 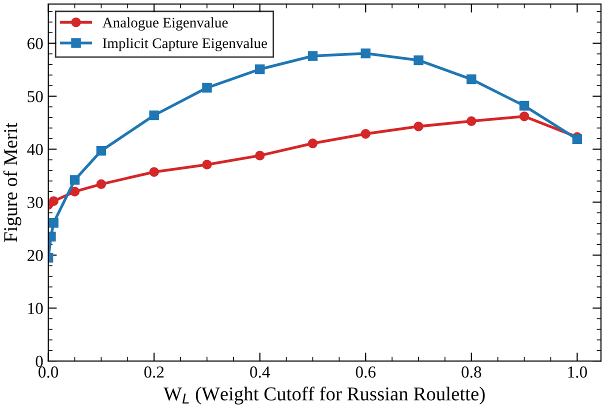 What do you see at coordinates (165, 24) in the screenshot?
I see `legend-label: Analogue Eigenvalue` at bounding box center [165, 24].